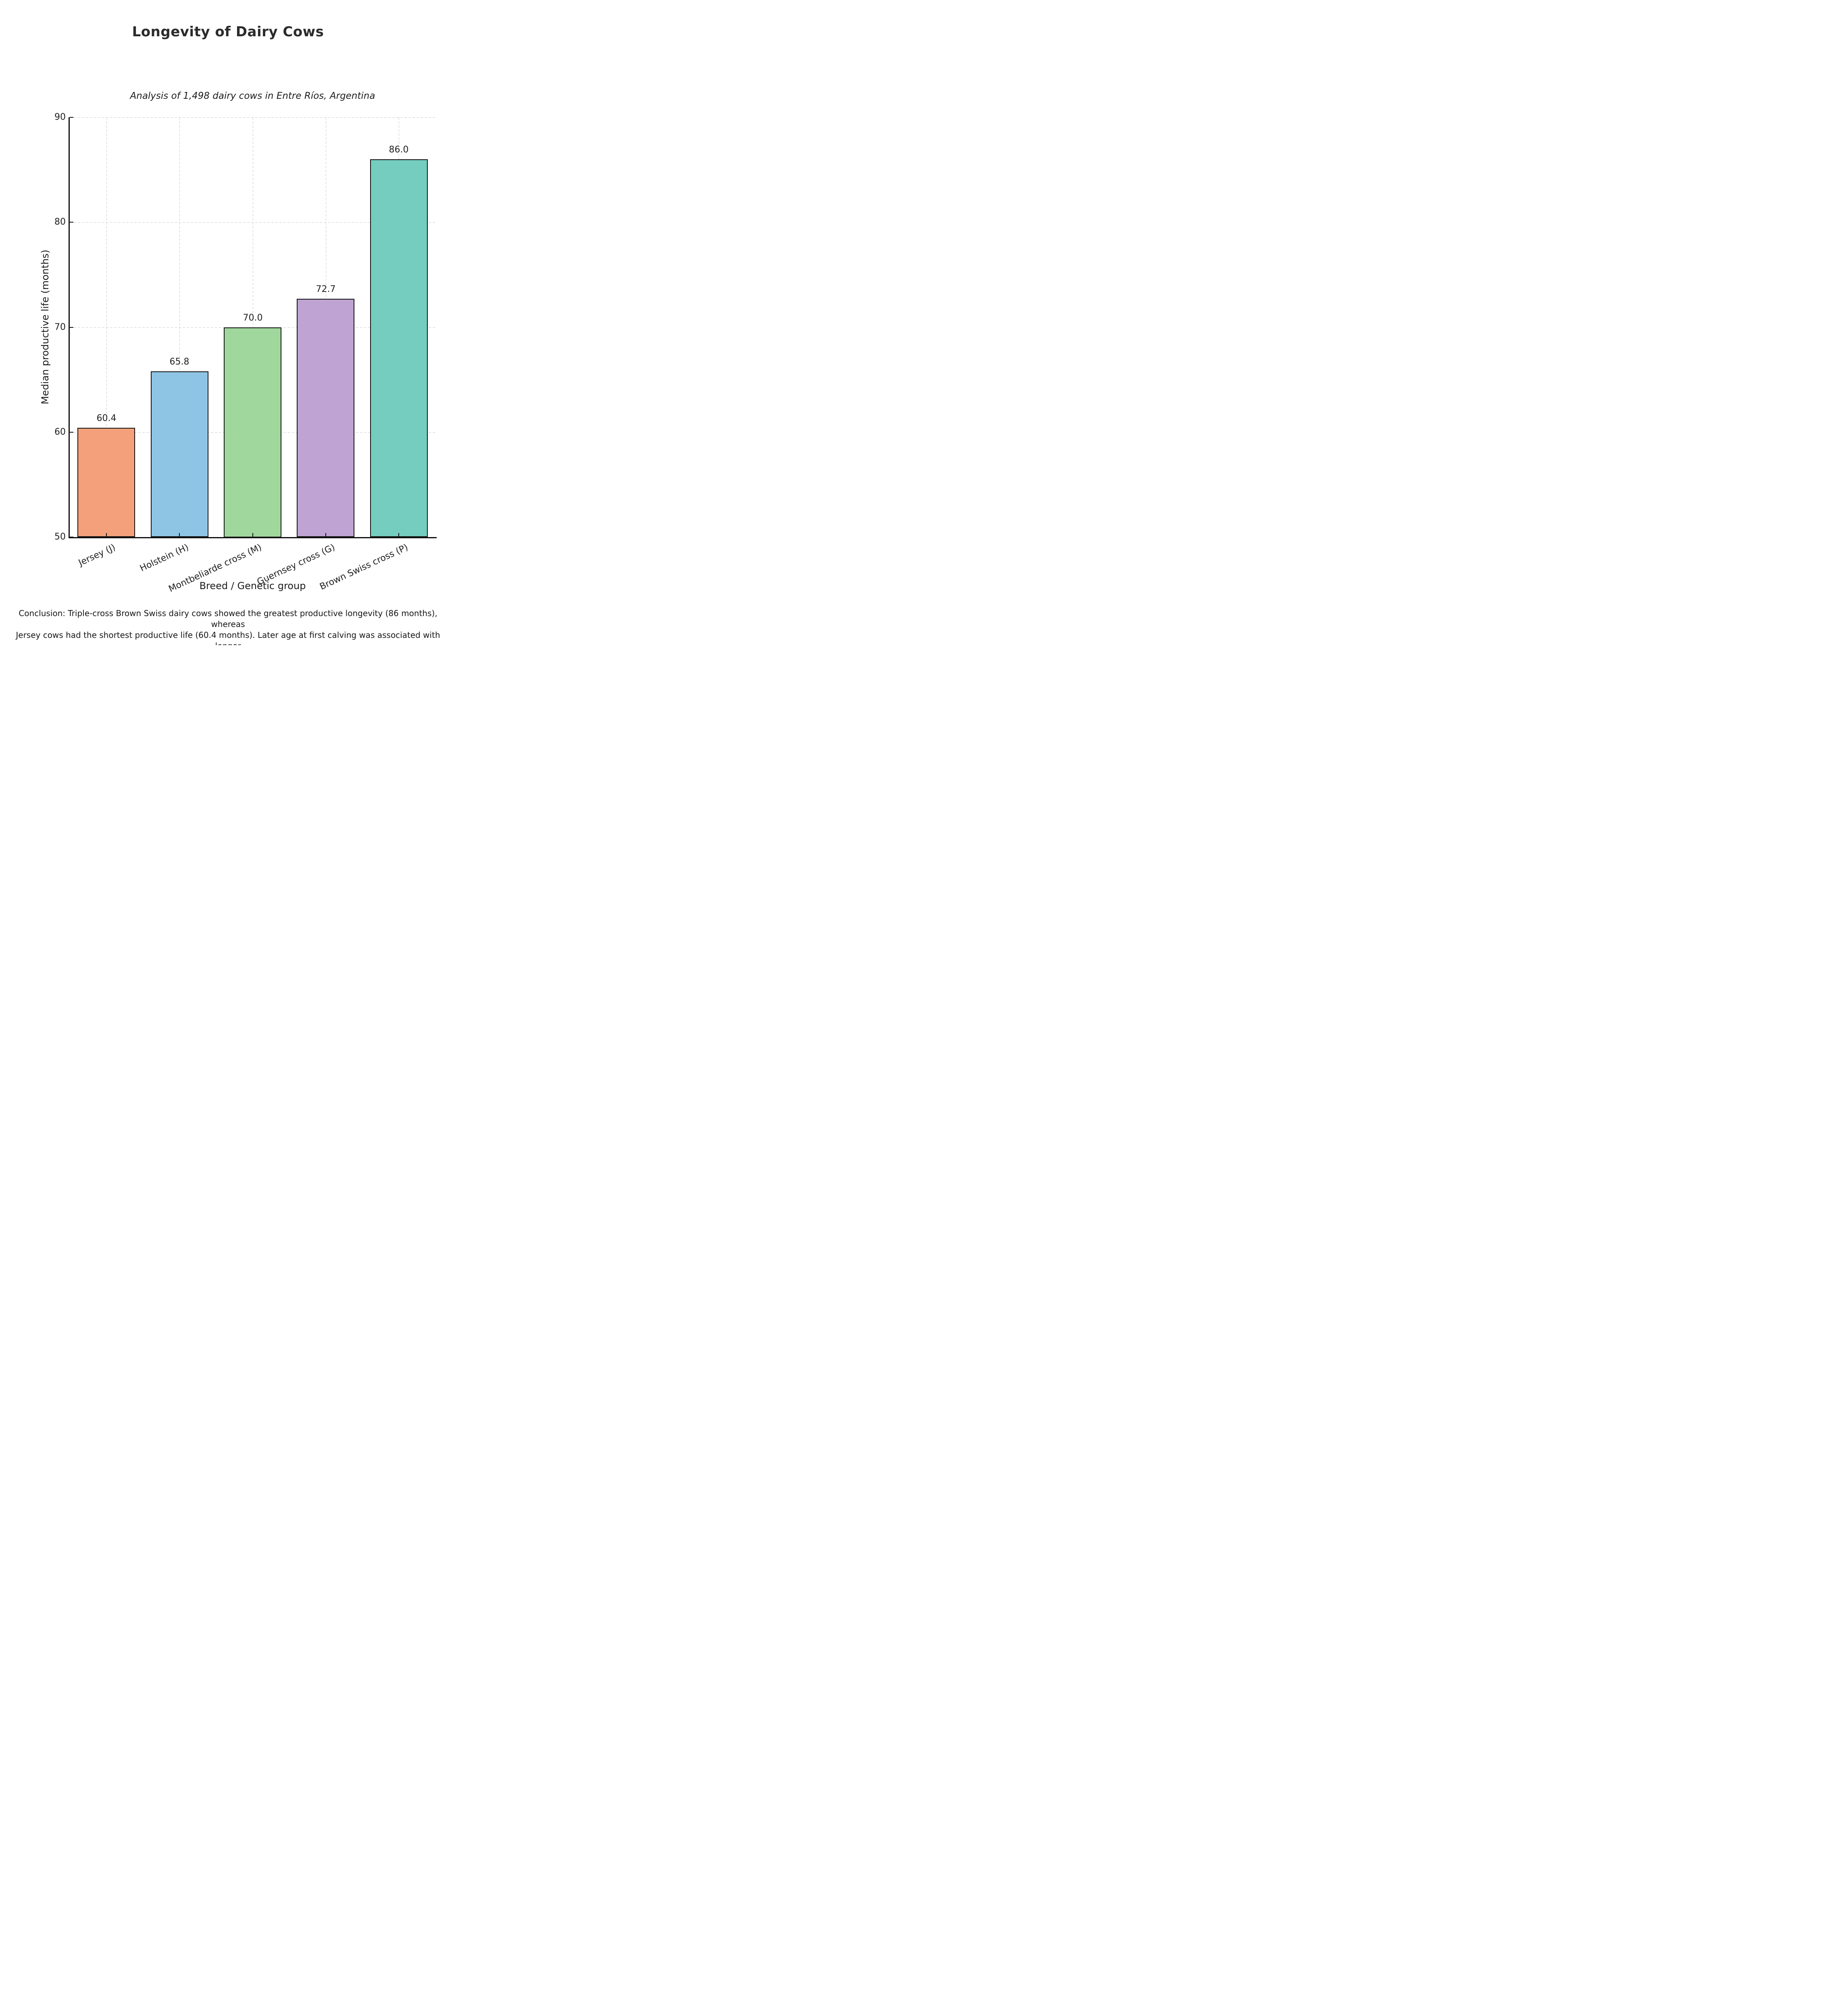 The height and width of the screenshot is (2016, 1824). What do you see at coordinates (60, 537) in the screenshot?
I see `y-tick-label: 50` at bounding box center [60, 537].